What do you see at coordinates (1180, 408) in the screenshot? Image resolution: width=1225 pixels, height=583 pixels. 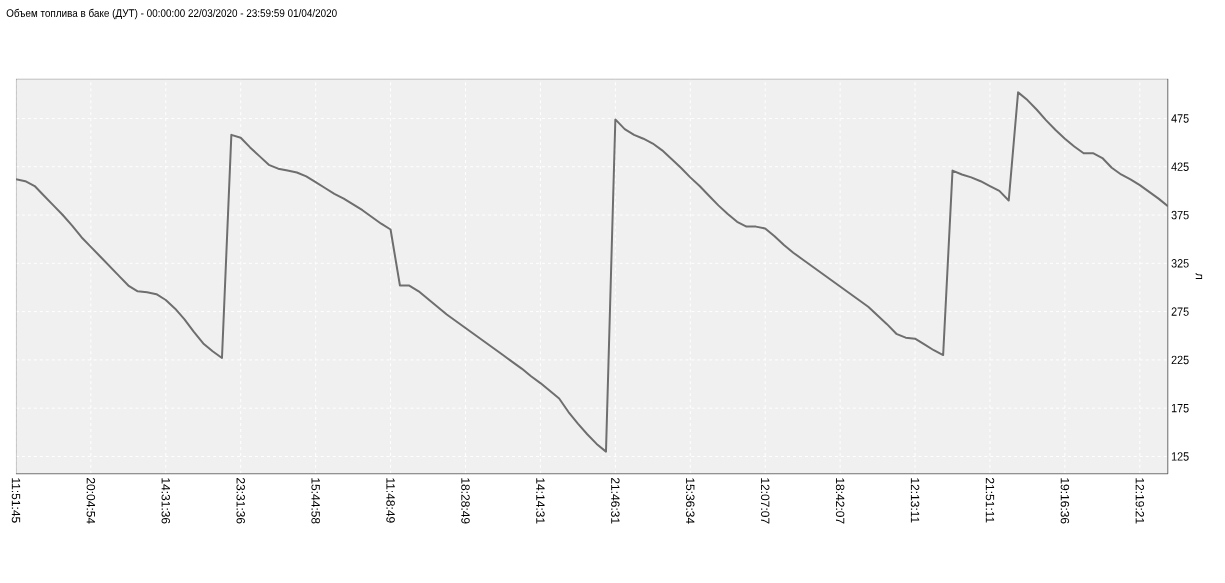 I see `y-tick-label: 175` at bounding box center [1180, 408].